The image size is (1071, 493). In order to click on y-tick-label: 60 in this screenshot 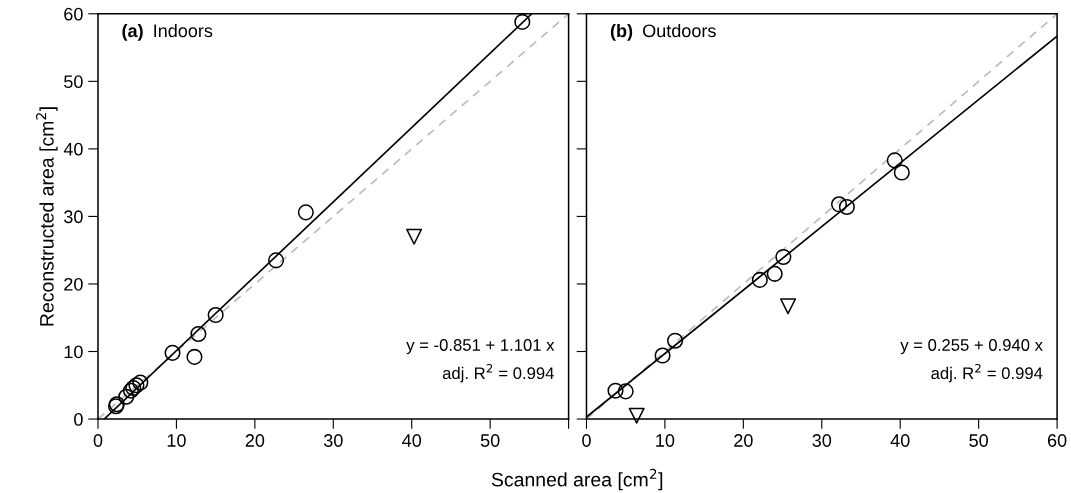, I will do `click(73, 14)`.